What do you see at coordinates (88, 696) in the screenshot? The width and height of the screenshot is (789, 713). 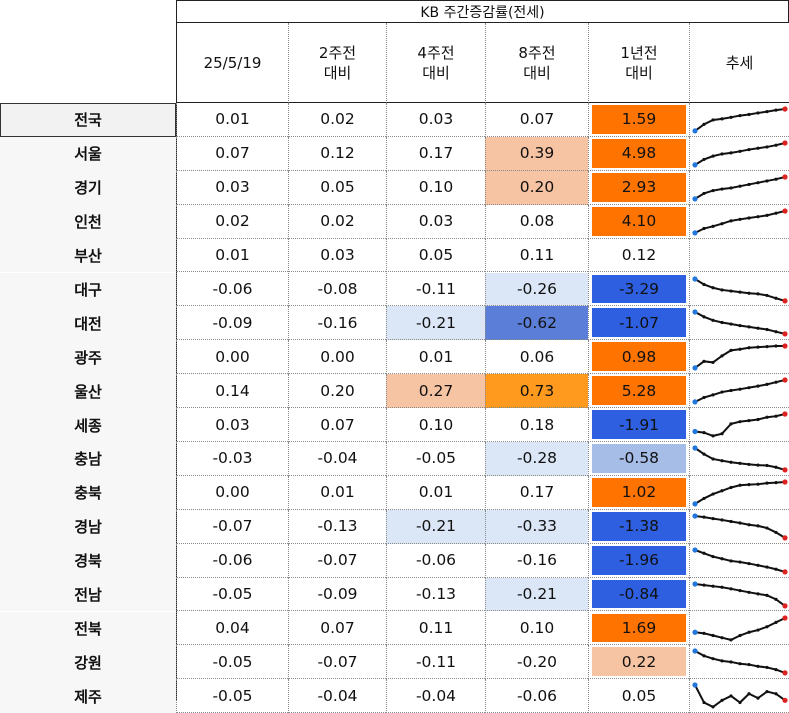 I see `region-label: 제주` at bounding box center [88, 696].